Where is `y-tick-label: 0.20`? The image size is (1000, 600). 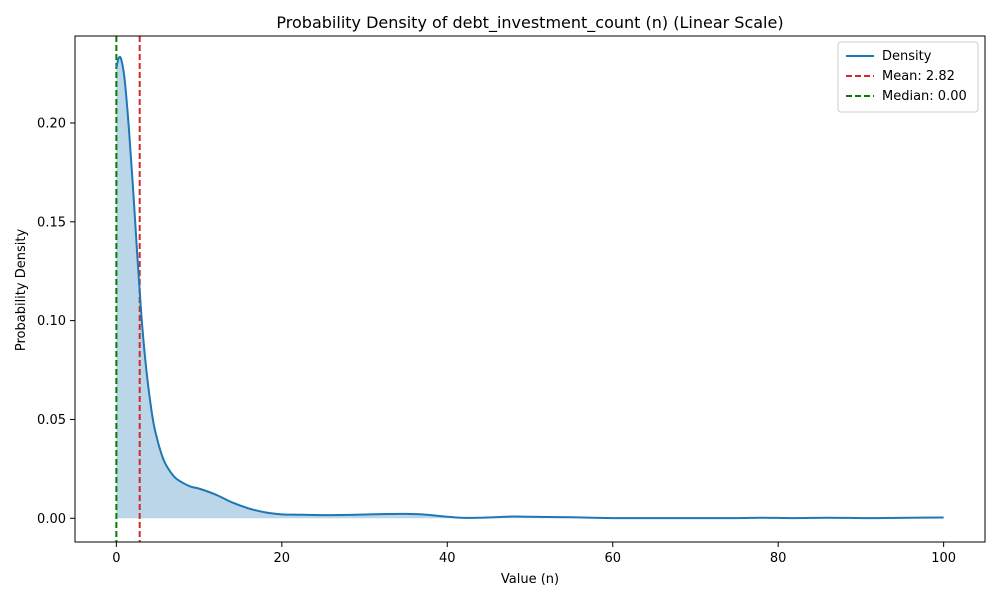 y-tick-label: 0.20 is located at coordinates (51, 123).